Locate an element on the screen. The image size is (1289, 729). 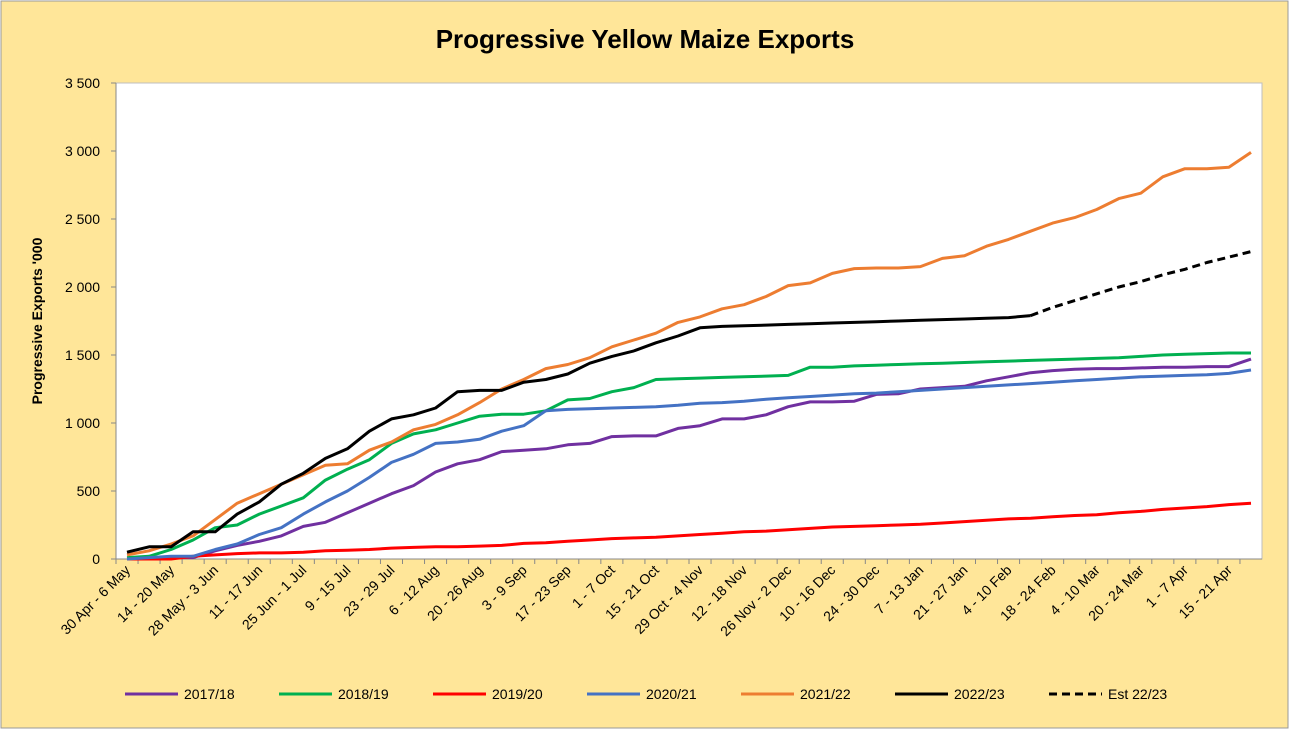
y-tick-label: 2 000 is located at coordinates (82, 287).